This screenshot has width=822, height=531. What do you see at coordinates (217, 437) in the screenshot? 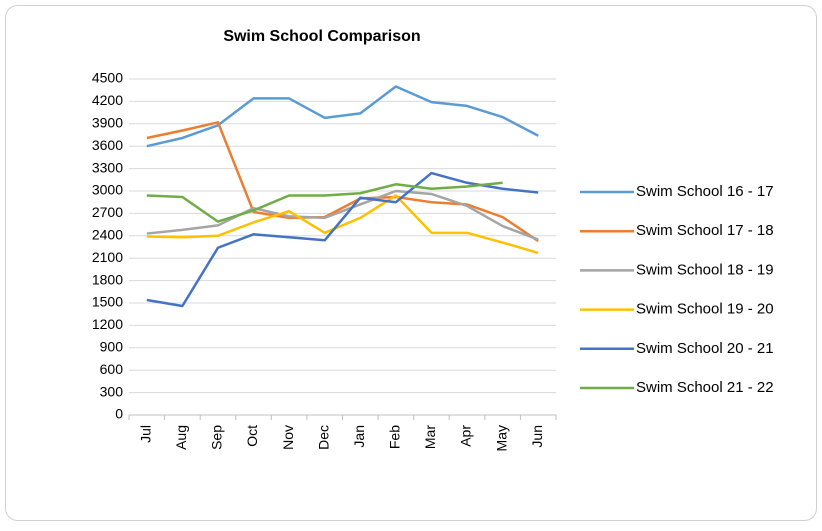
I see `x-tick-label: Sep` at bounding box center [217, 437].